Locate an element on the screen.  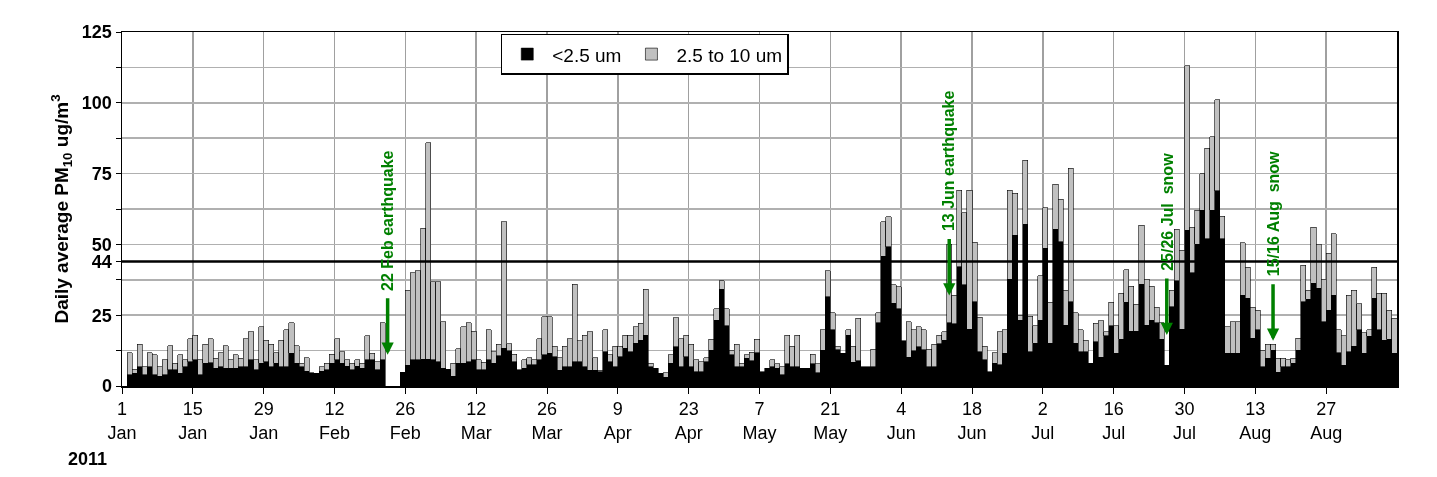
x-tick-label: 29 Jan is located at coordinates (264, 421).